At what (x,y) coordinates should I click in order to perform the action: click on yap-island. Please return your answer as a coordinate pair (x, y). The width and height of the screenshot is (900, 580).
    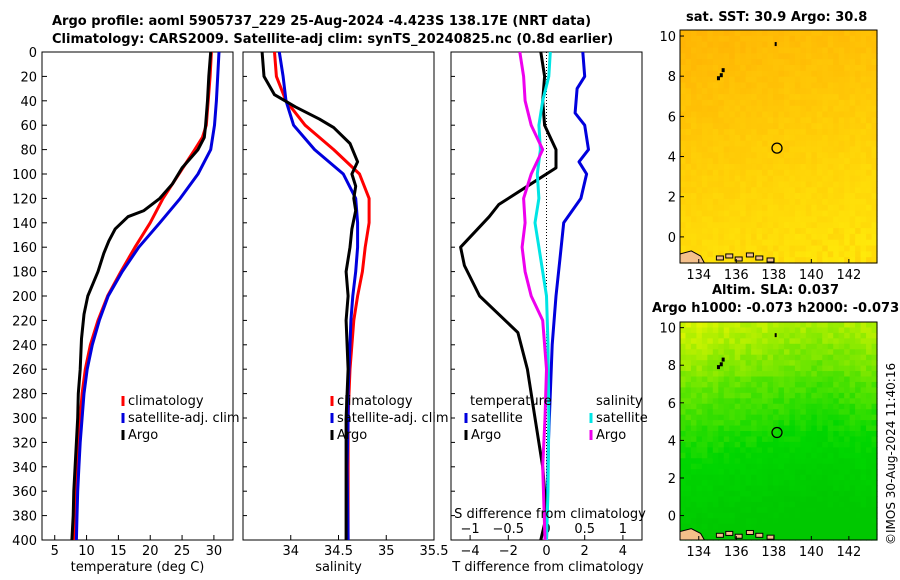
    Looking at the image, I should click on (775, 335).